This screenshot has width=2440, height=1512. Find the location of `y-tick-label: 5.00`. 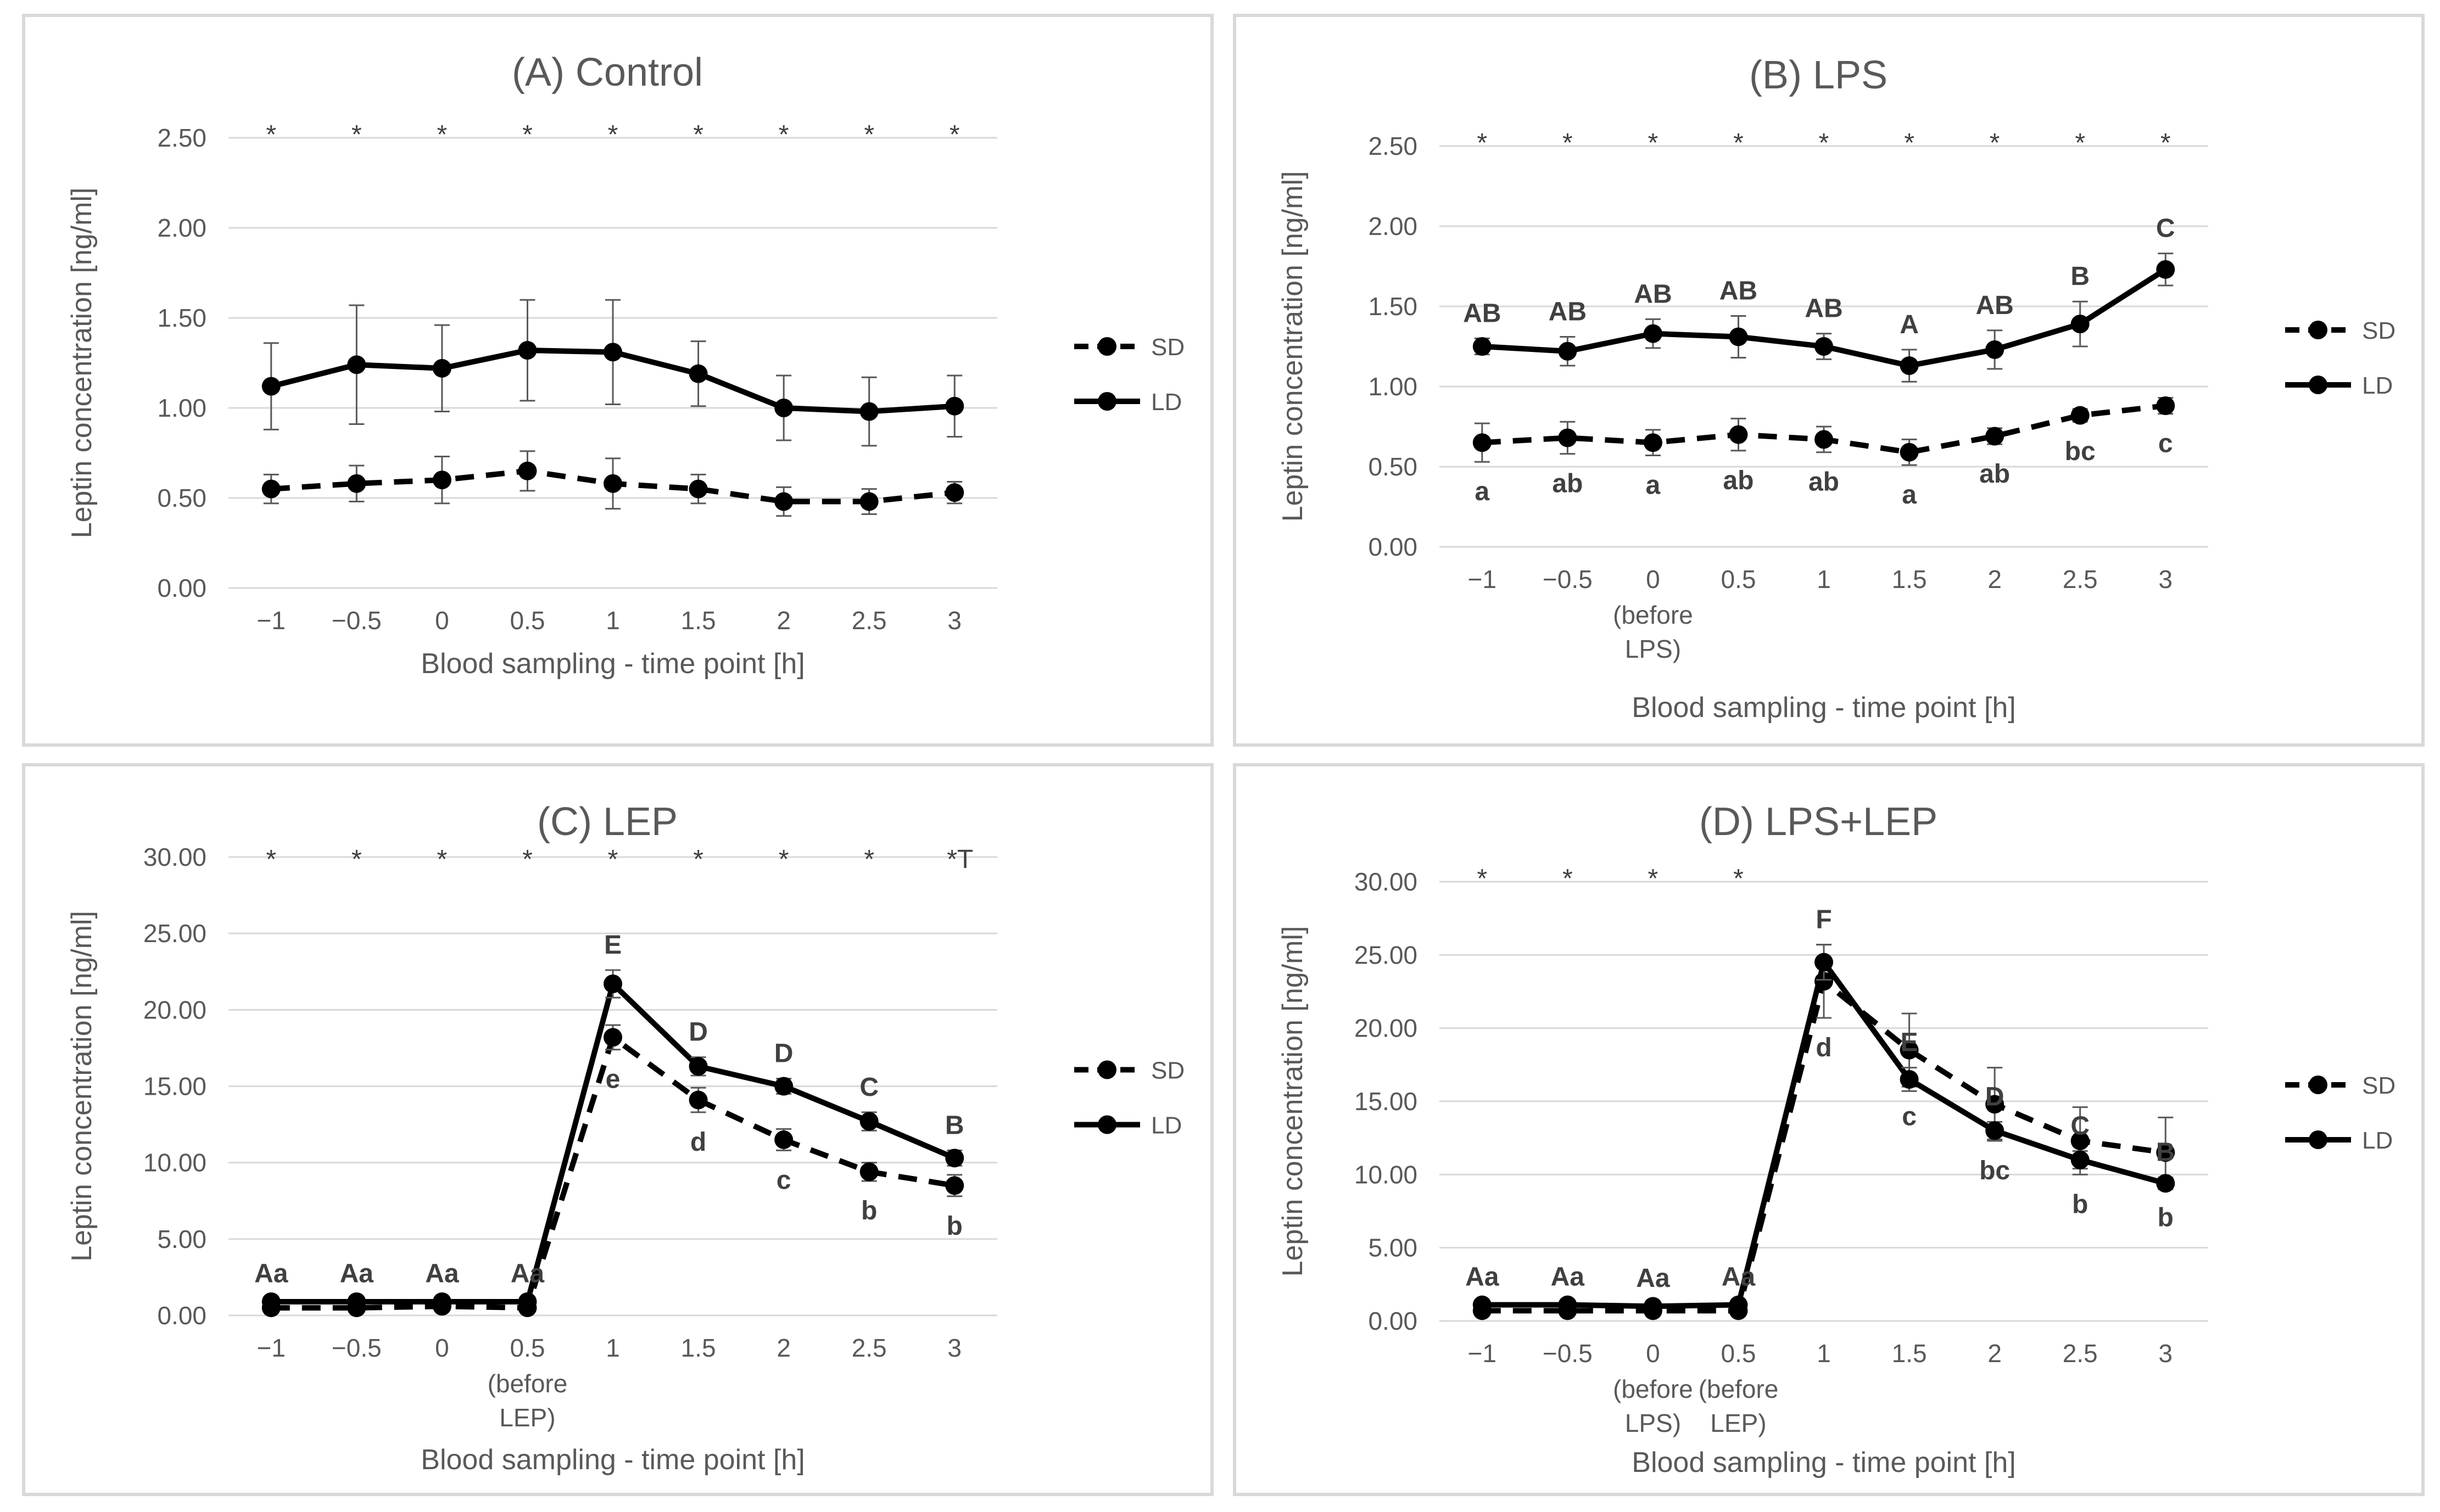

y-tick-label: 5.00 is located at coordinates (181, 1239).